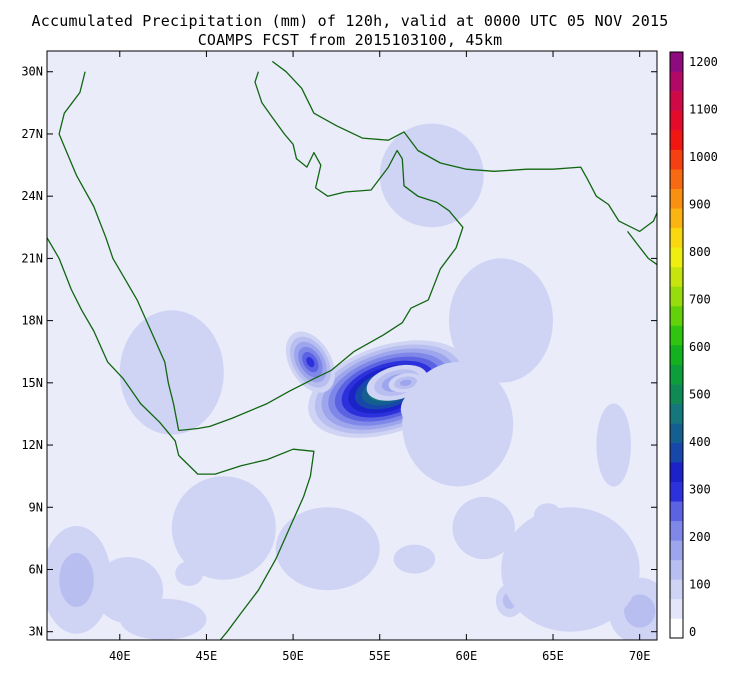 The width and height of the screenshot is (740, 674). Describe the element at coordinates (700, 585) in the screenshot. I see `colorbar-label: 100` at that location.